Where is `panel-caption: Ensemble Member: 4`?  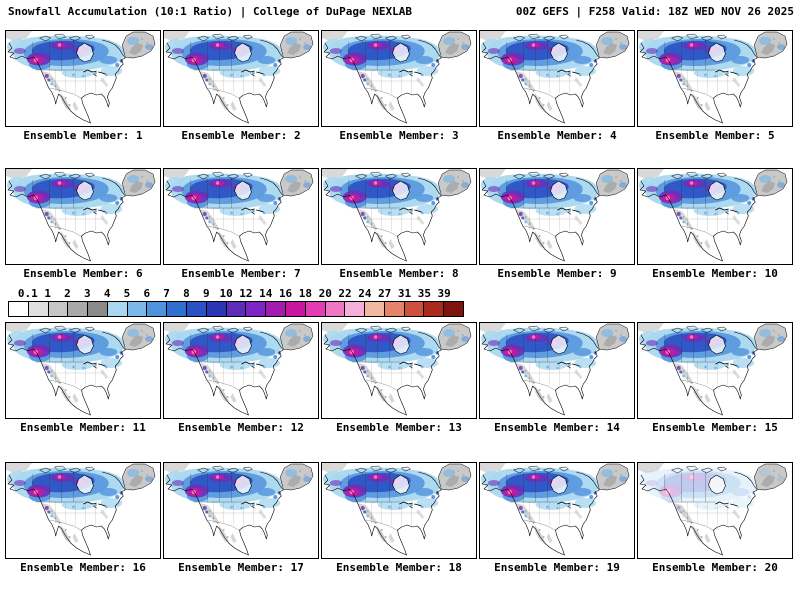
panel-caption: Ensemble Member: 4 is located at coordinates (557, 135).